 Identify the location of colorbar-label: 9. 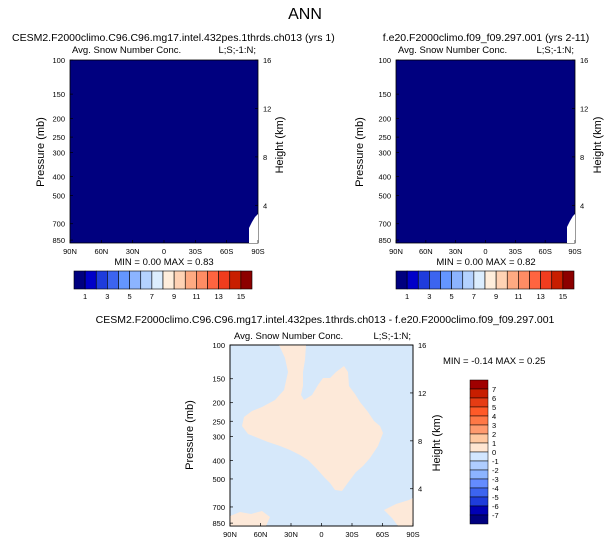
(174, 296).